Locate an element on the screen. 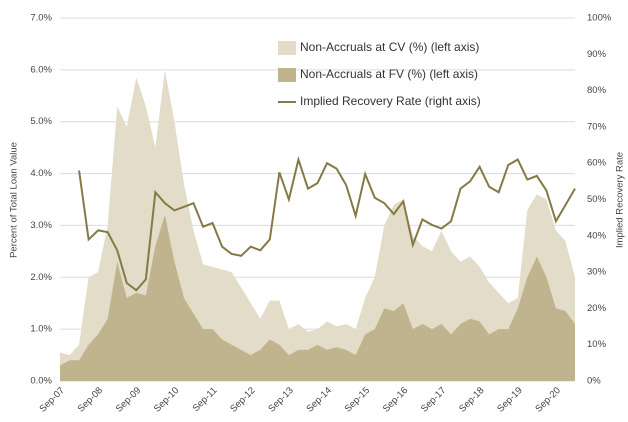 The image size is (628, 422). y-tick-label: 7.0% is located at coordinates (41, 18).